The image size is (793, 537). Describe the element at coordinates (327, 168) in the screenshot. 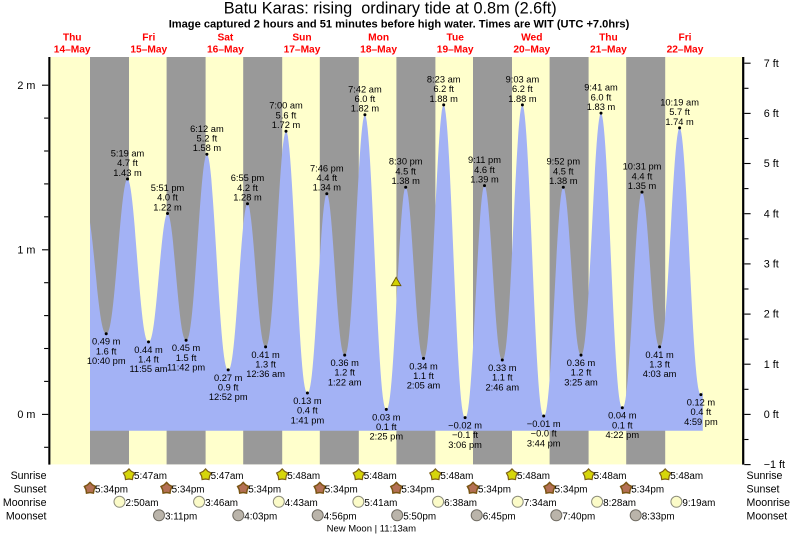

I see `svg-text: 7:46 pm` at that location.